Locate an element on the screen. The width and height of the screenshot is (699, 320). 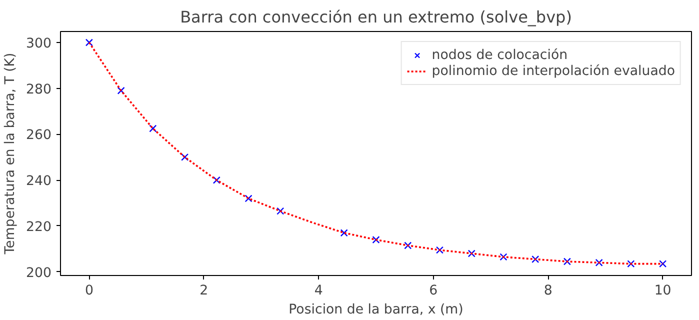
legend-label: nodos de colocación is located at coordinates (500, 55).